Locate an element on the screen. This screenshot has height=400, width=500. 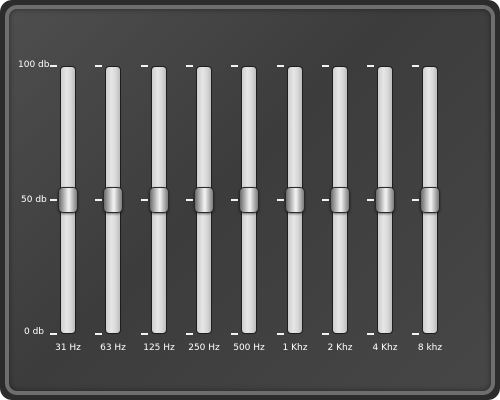
scale-mid-label: 50 db is located at coordinates (34, 200).